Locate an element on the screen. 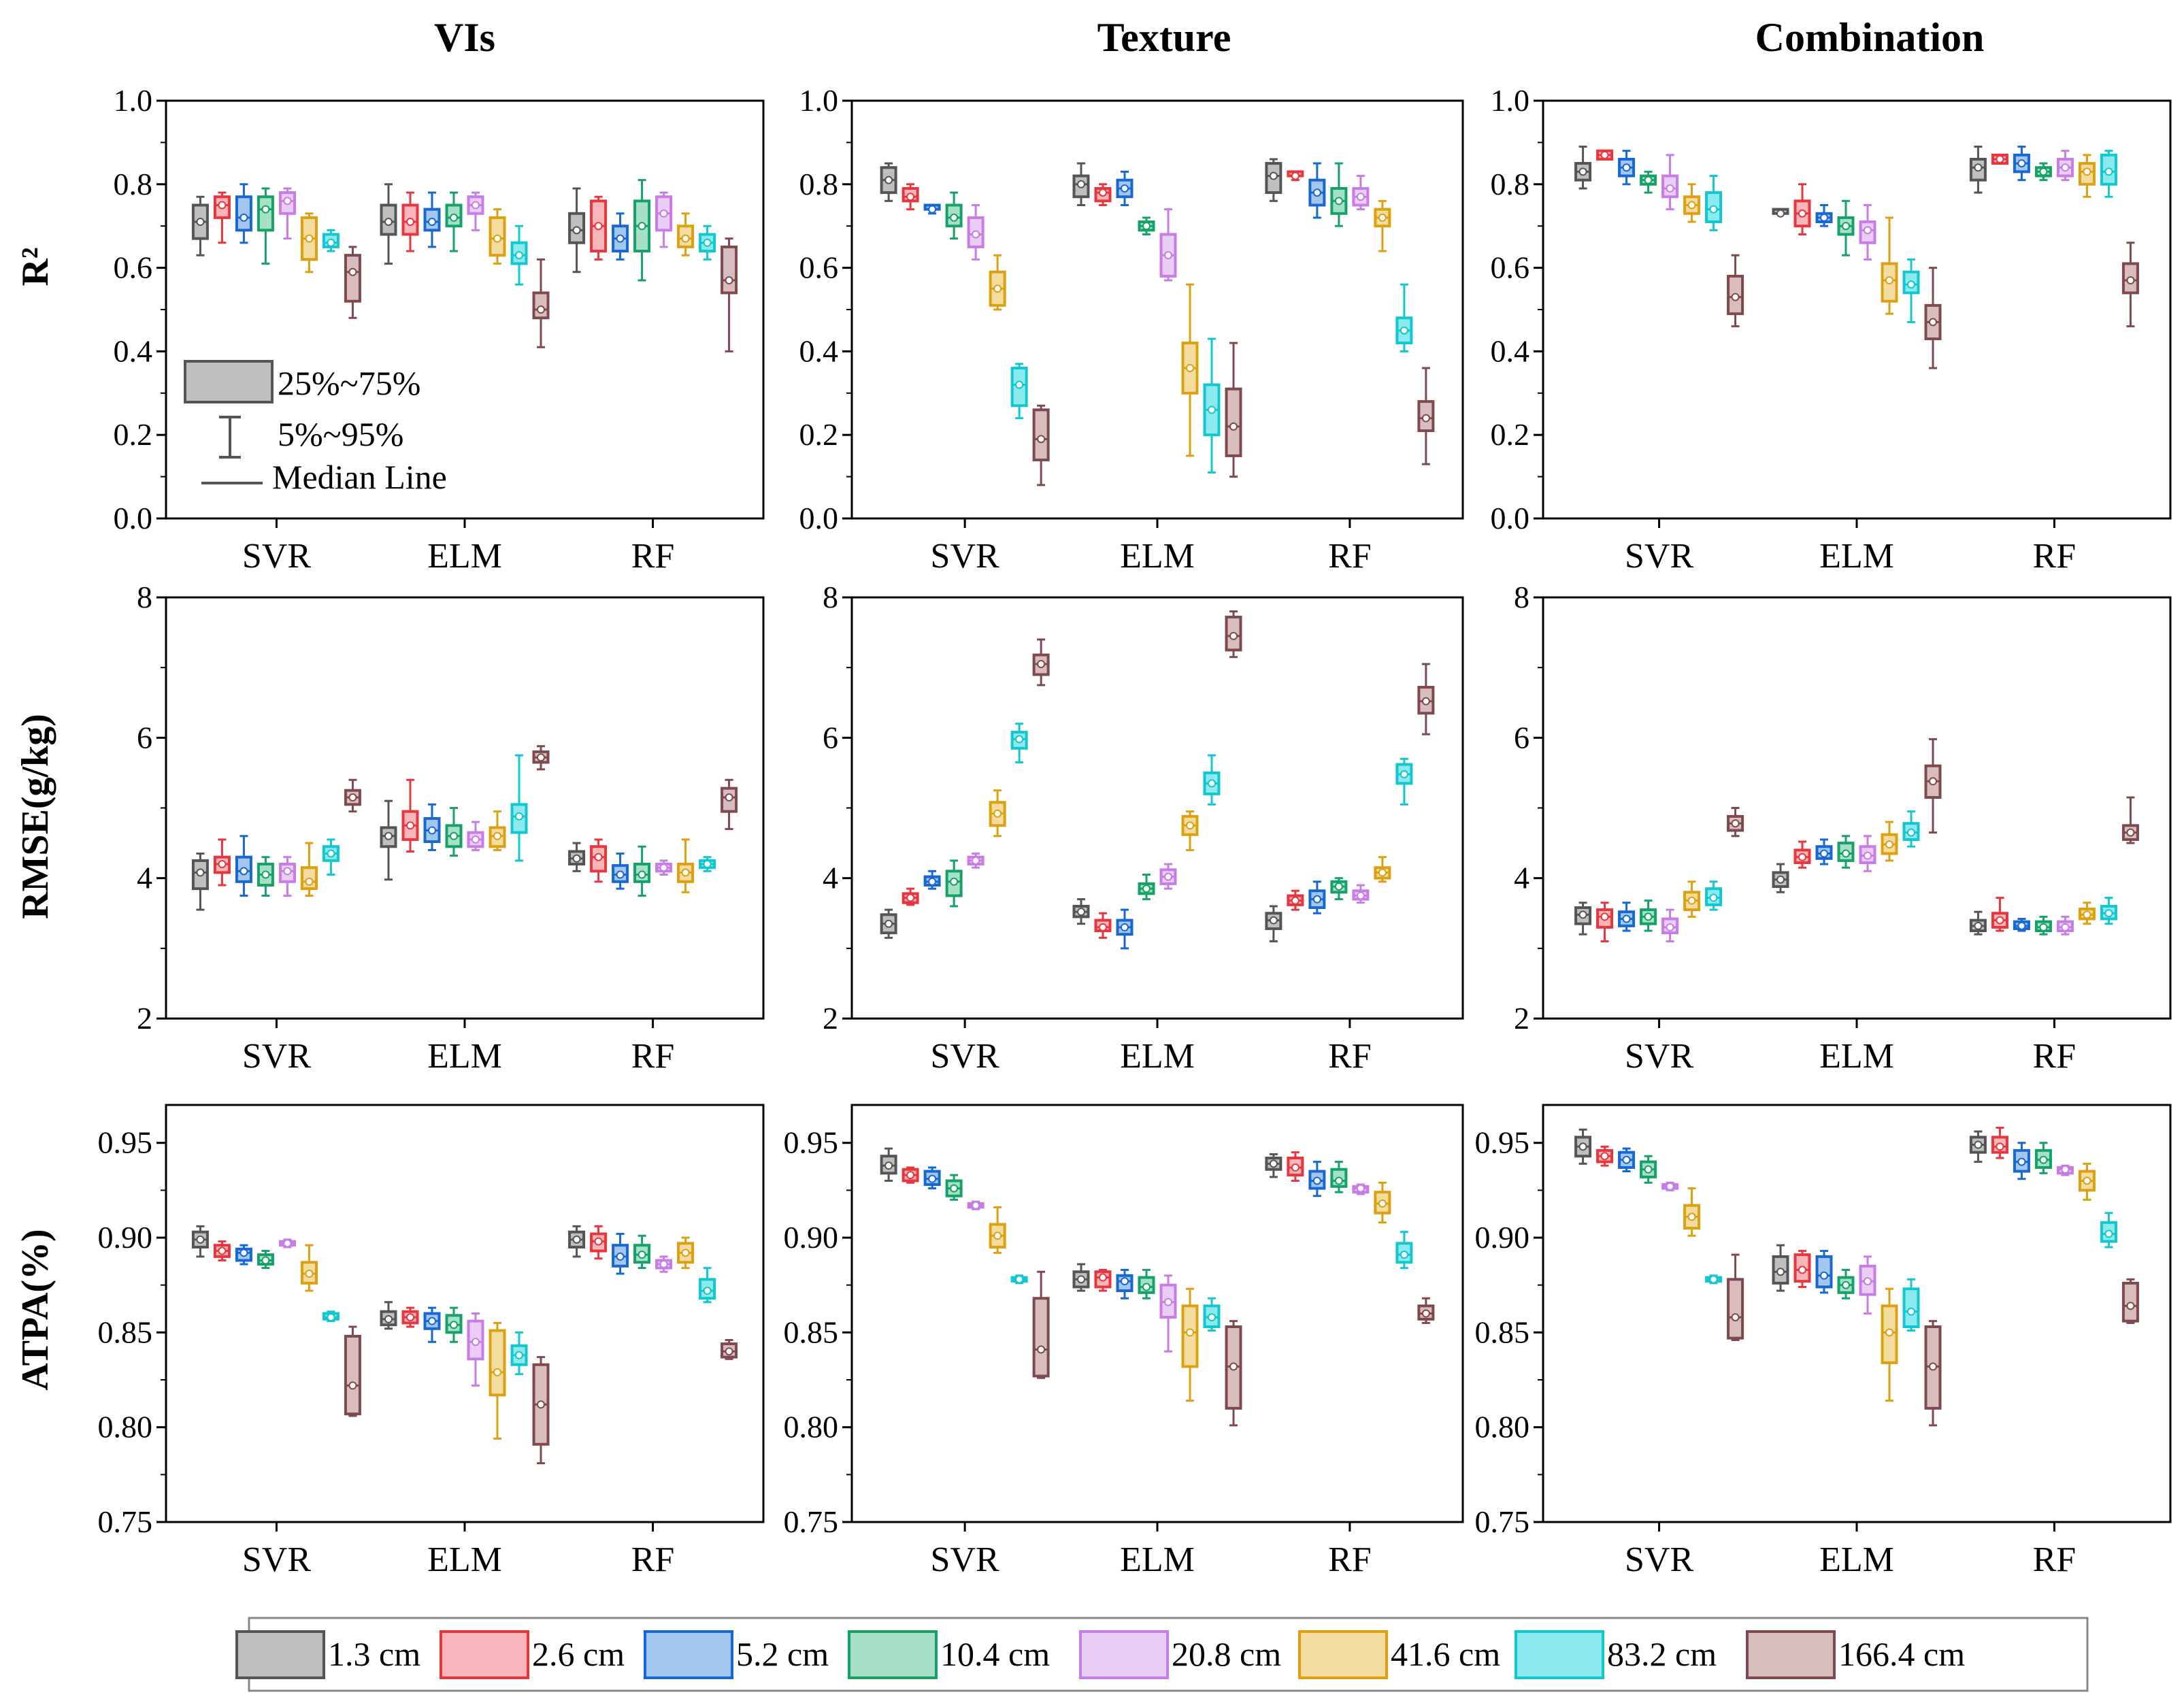  box-elm-1p3cm is located at coordinates (389, 224).